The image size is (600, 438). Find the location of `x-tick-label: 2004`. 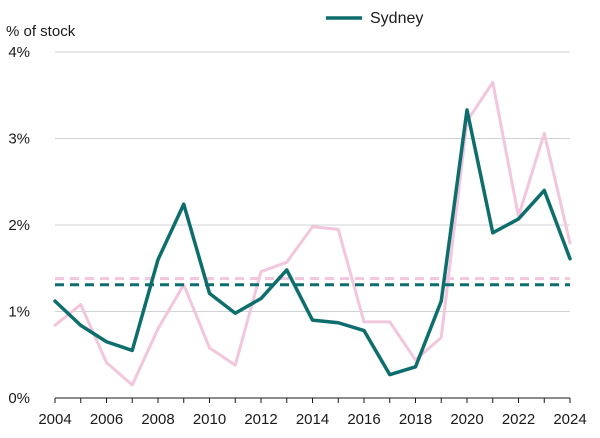

x-tick-label: 2004 is located at coordinates (54, 419).